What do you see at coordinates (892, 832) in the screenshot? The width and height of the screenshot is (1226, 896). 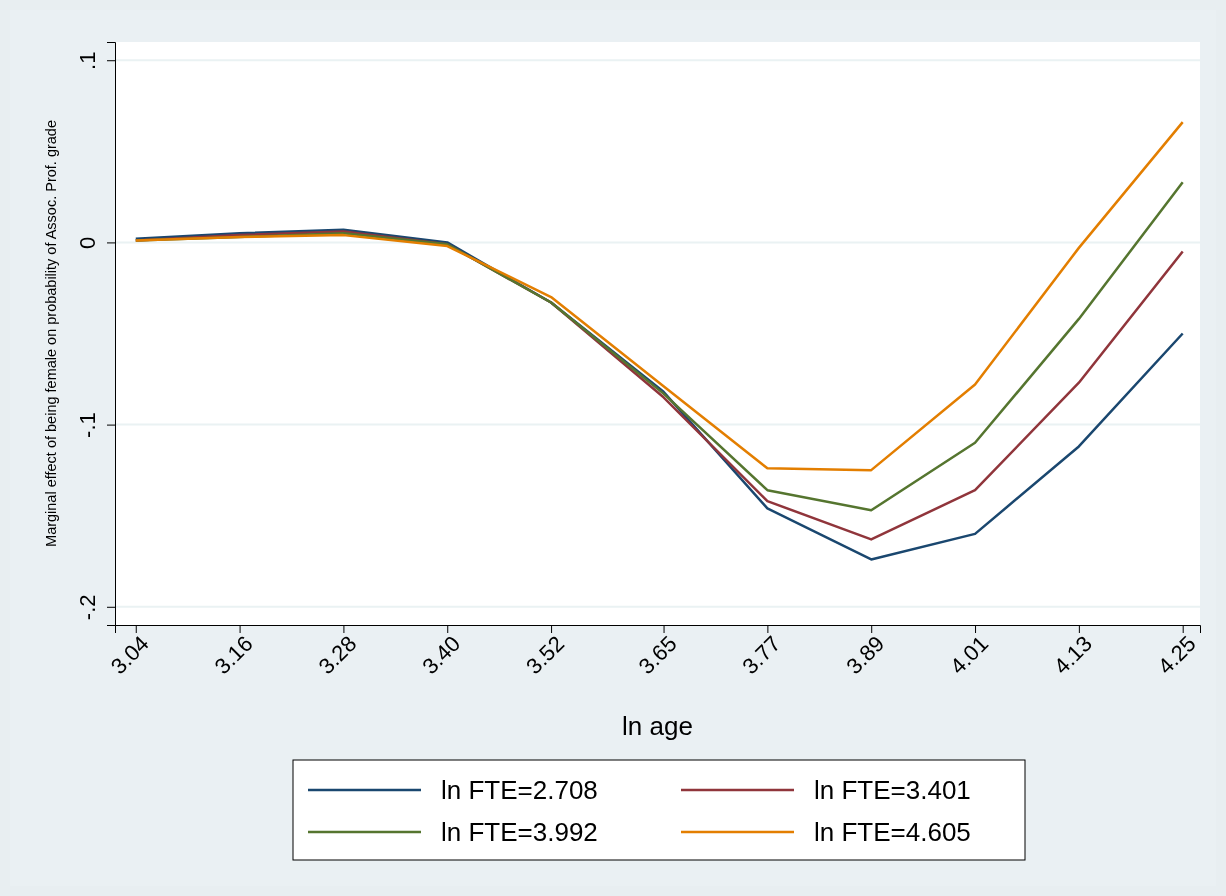 I see `legend-label: ln FTE=4.605` at bounding box center [892, 832].